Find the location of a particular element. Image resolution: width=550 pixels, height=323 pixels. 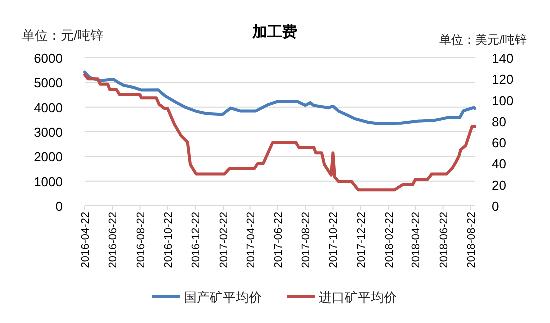

y-tick-label: 5000 is located at coordinates (48, 83).